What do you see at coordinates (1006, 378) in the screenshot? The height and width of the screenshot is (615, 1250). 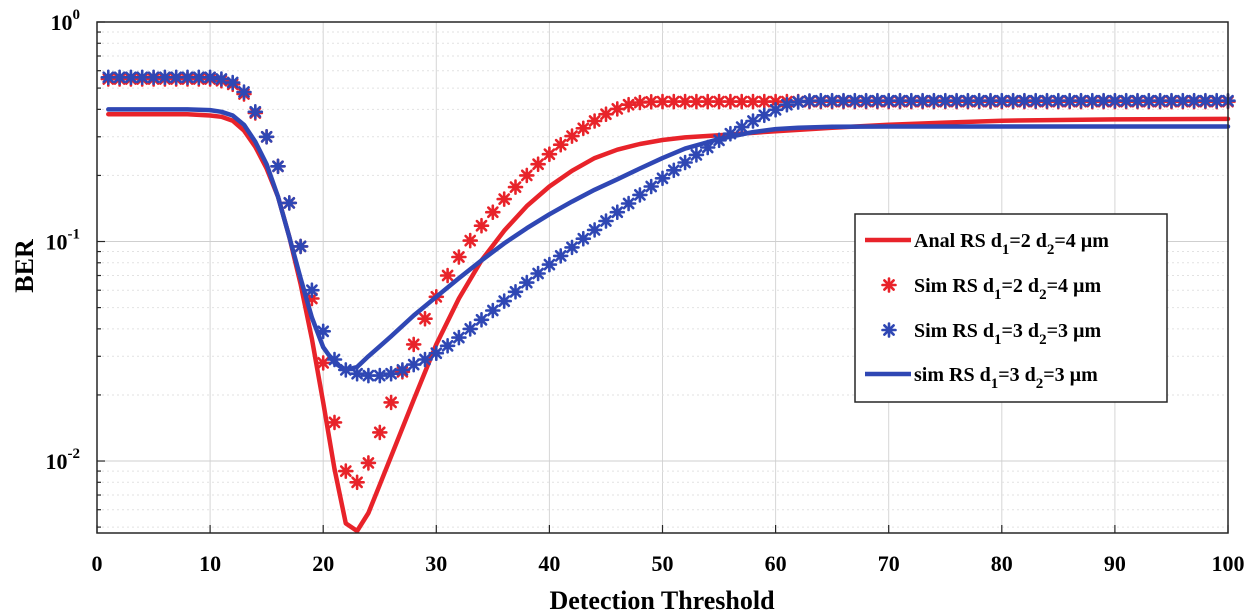 I see `legend-label: sim RS d1=3 d2=3 µm` at bounding box center [1006, 378].